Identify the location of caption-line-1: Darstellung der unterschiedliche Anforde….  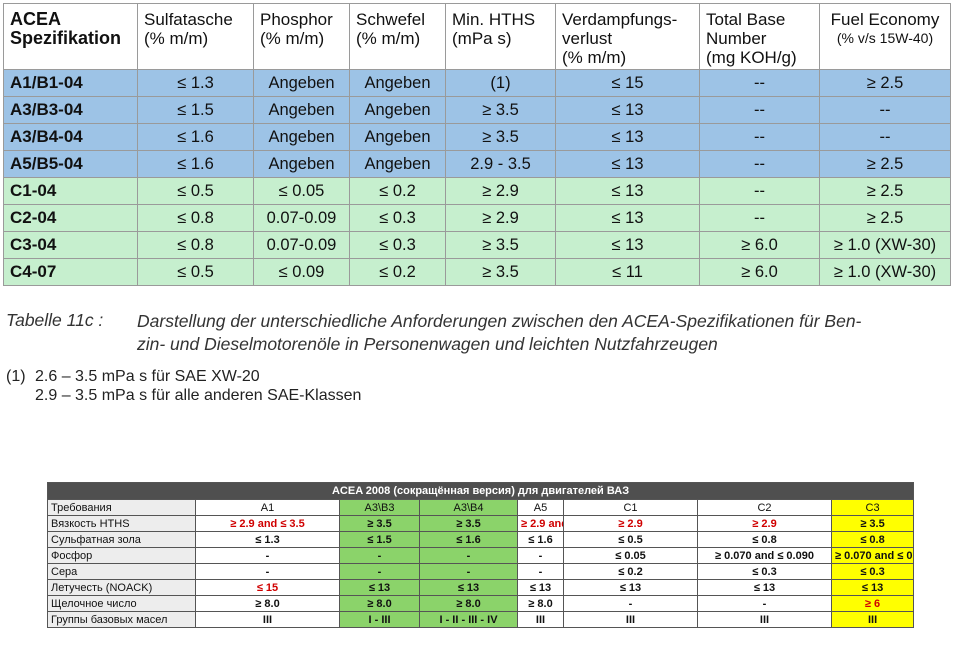
(499, 321).